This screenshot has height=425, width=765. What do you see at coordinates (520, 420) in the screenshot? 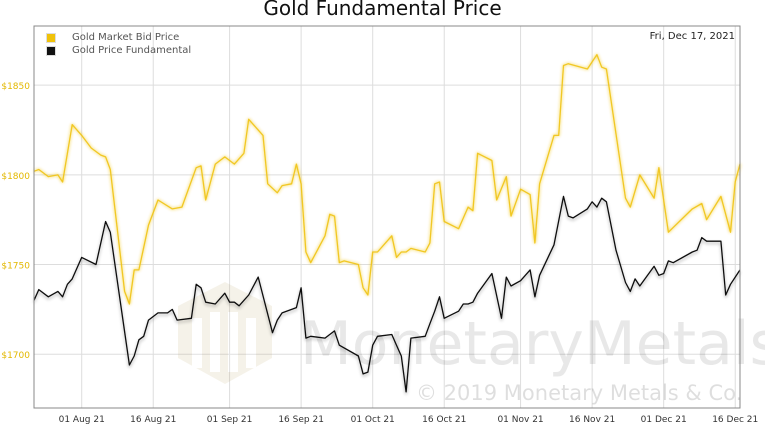
I see `x-tick-label: 01 Nov 21` at bounding box center [520, 420].